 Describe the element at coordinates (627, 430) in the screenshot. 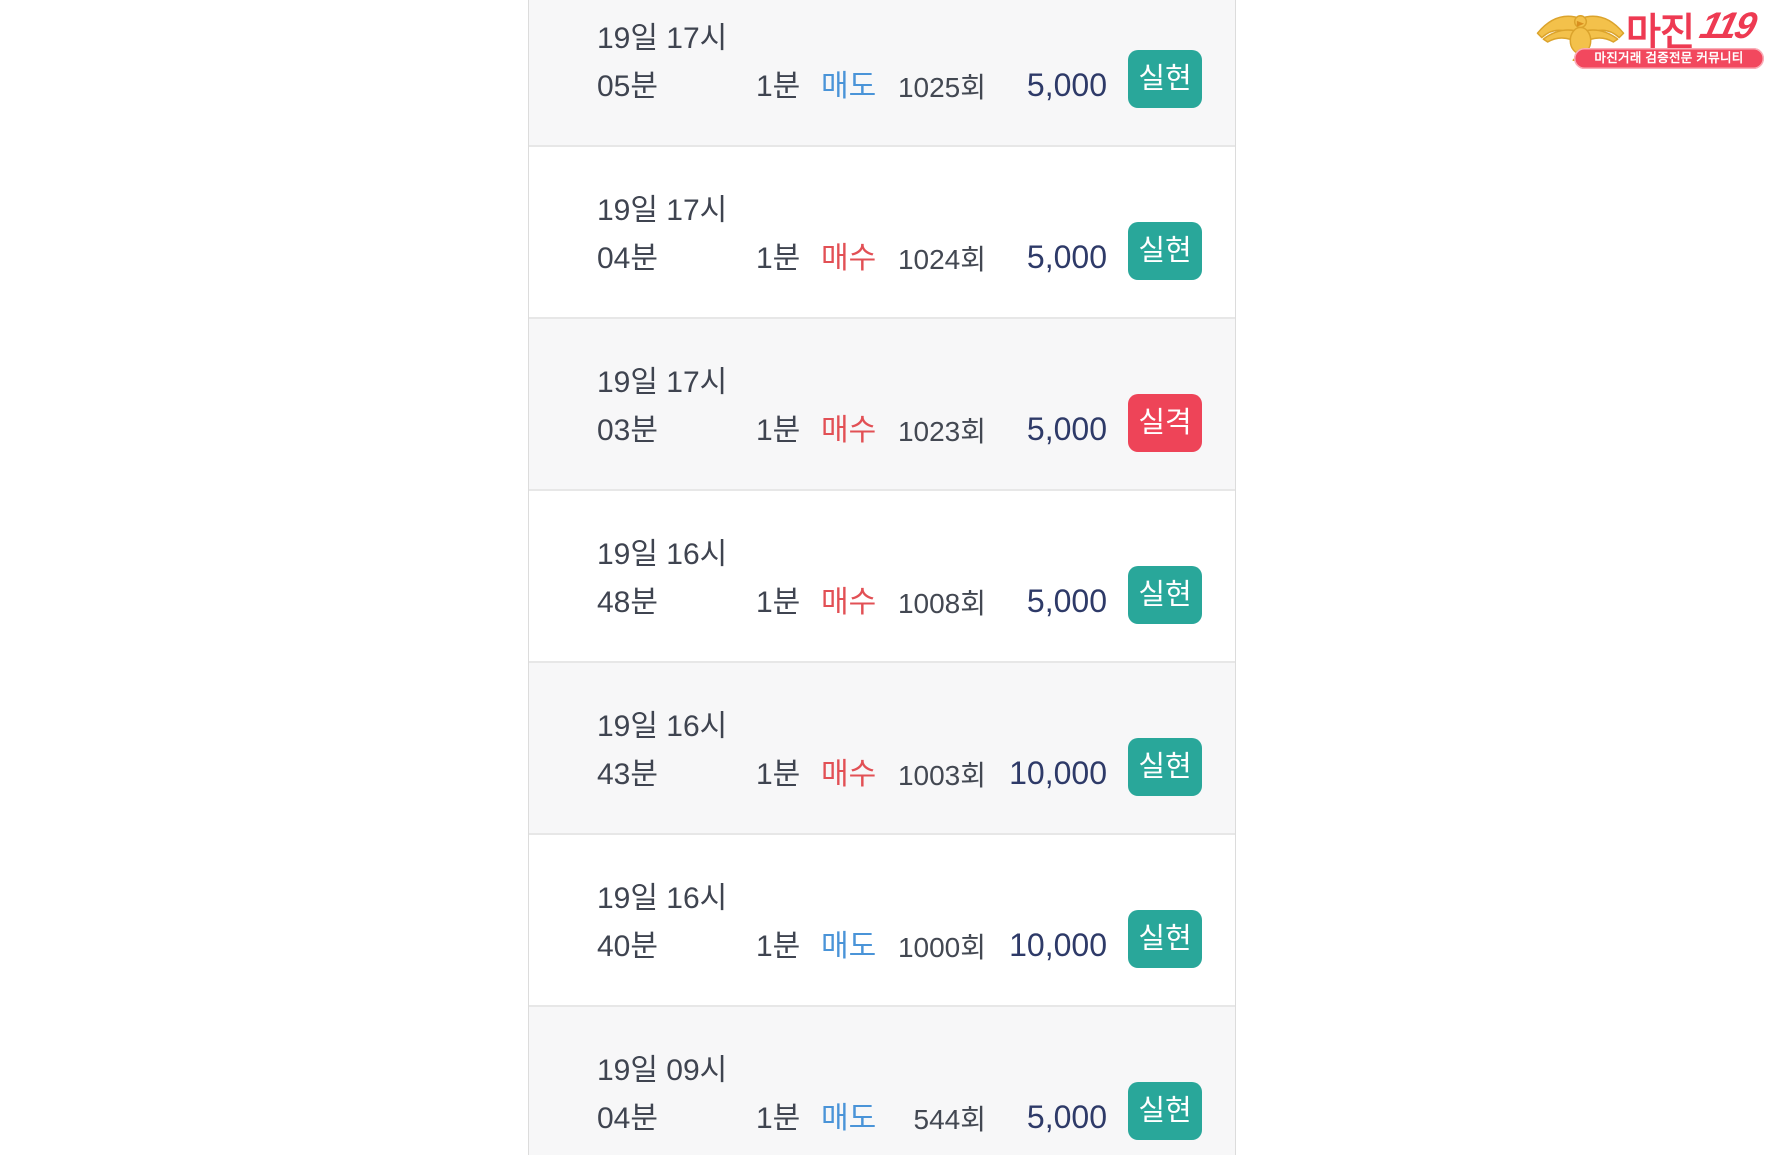

I see `trade-minute: 03분` at that location.